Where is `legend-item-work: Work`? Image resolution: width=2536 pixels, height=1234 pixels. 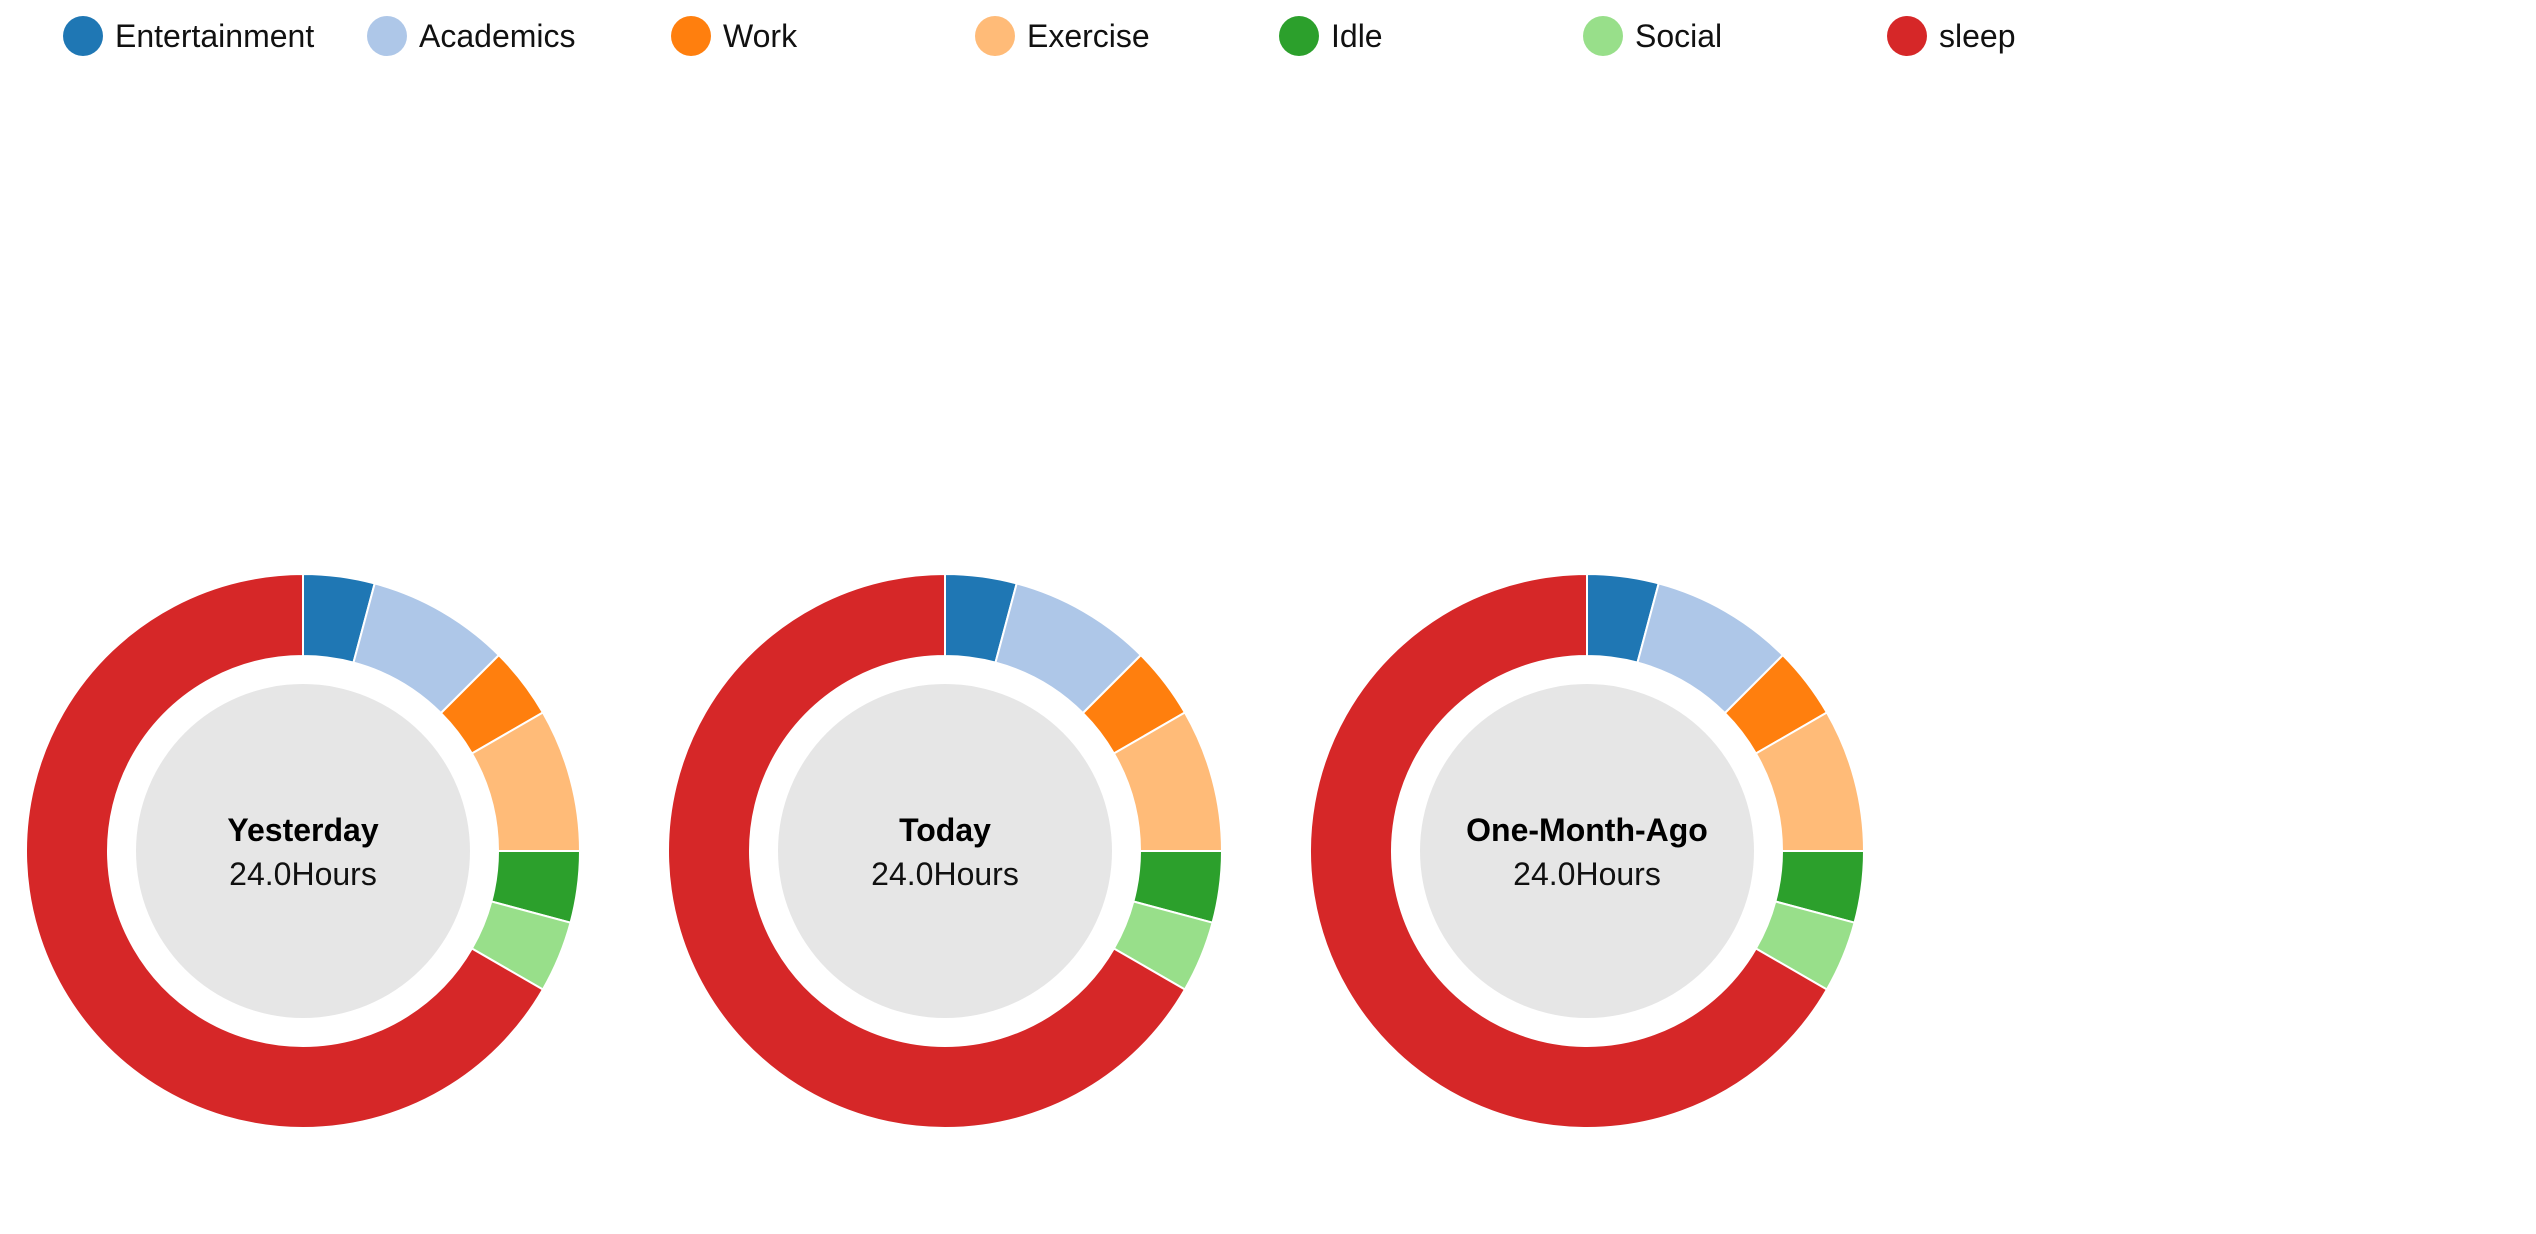 legend-item-work: Work is located at coordinates (734, 36).